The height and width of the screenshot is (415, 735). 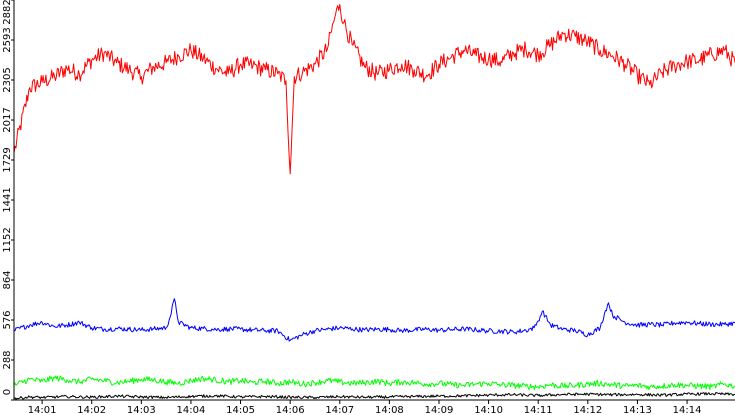 What do you see at coordinates (389, 410) in the screenshot?
I see `x-tick-label: 14:08` at bounding box center [389, 410].